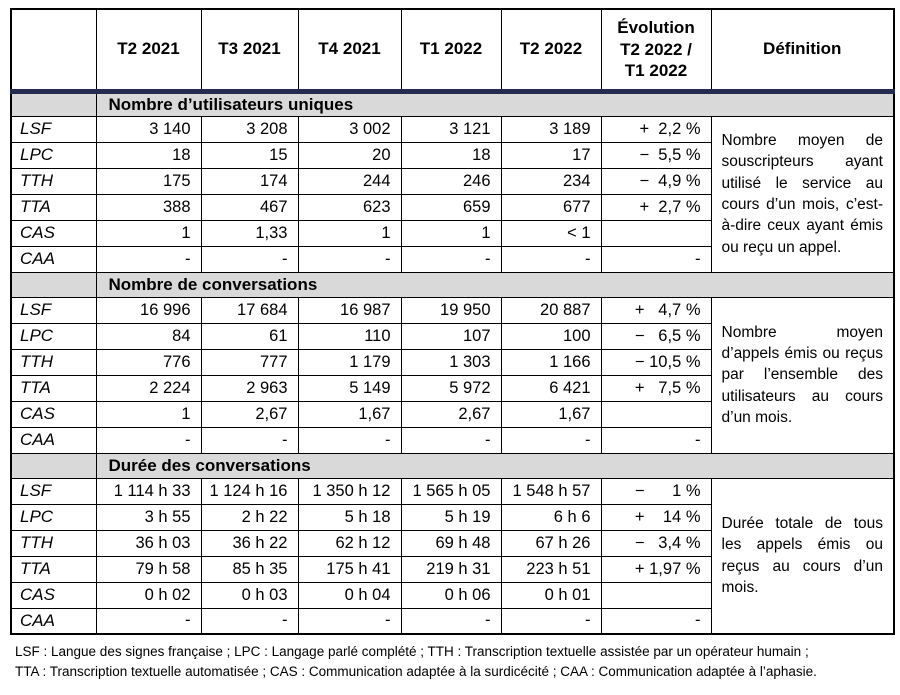 Image resolution: width=900 pixels, height=695 pixels. What do you see at coordinates (551, 181) in the screenshot?
I see `value-cell: 234` at bounding box center [551, 181].